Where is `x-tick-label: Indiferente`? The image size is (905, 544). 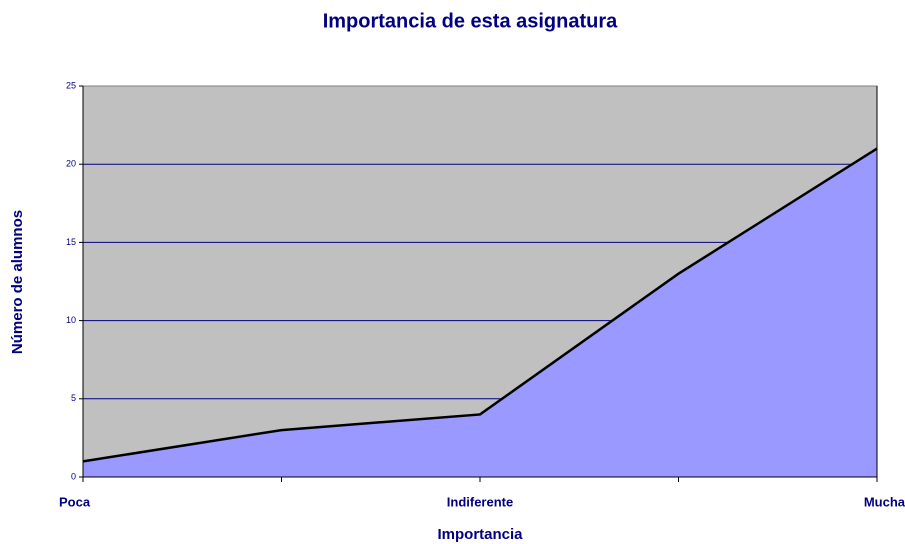
x-tick-label: Indiferente is located at coordinates (480, 501).